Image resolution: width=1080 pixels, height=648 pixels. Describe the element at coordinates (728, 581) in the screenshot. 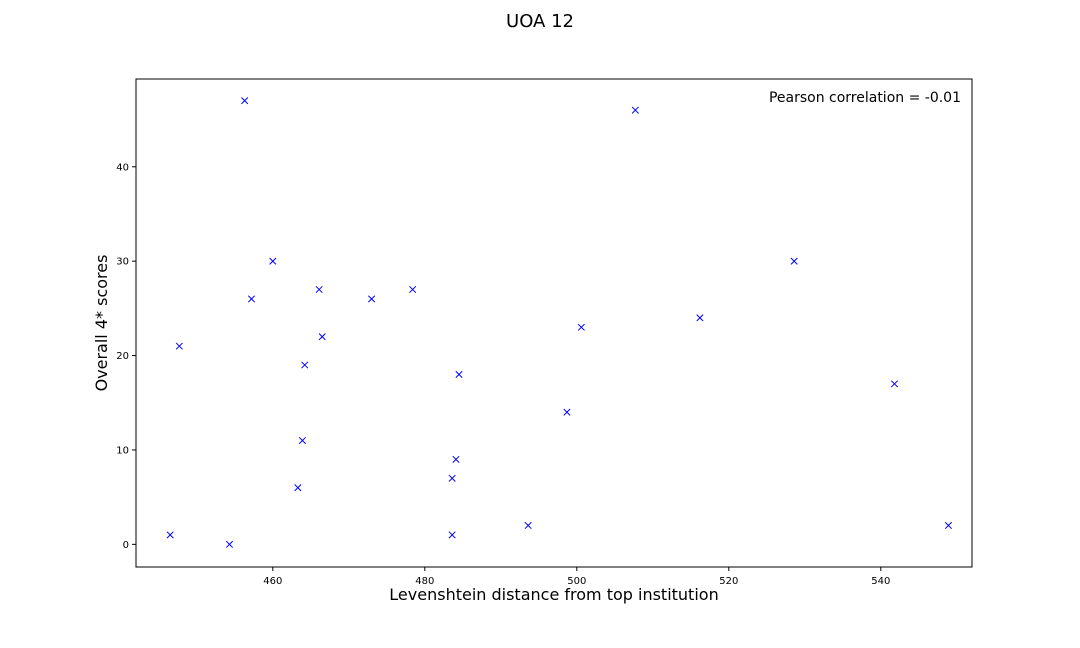

I see `x-tick-label: 520` at that location.